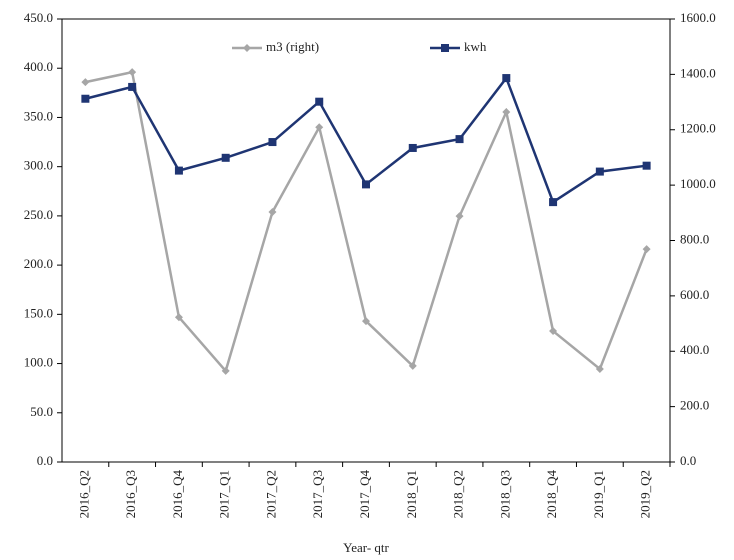 The width and height of the screenshot is (734, 560). Describe the element at coordinates (645, 494) in the screenshot. I see `x-tick-label: 2019_Q2` at that location.